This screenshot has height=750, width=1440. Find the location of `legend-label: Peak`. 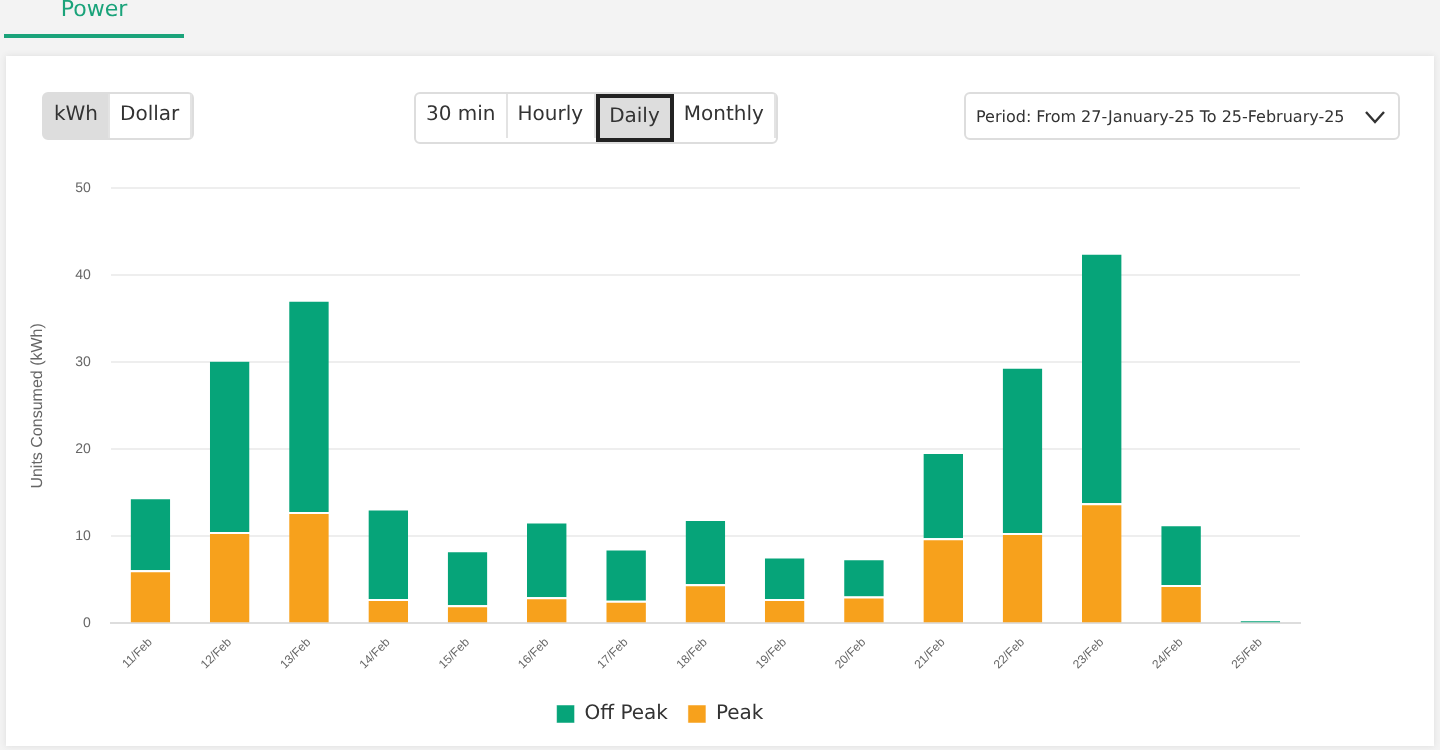

legend-label: Peak is located at coordinates (739, 714).